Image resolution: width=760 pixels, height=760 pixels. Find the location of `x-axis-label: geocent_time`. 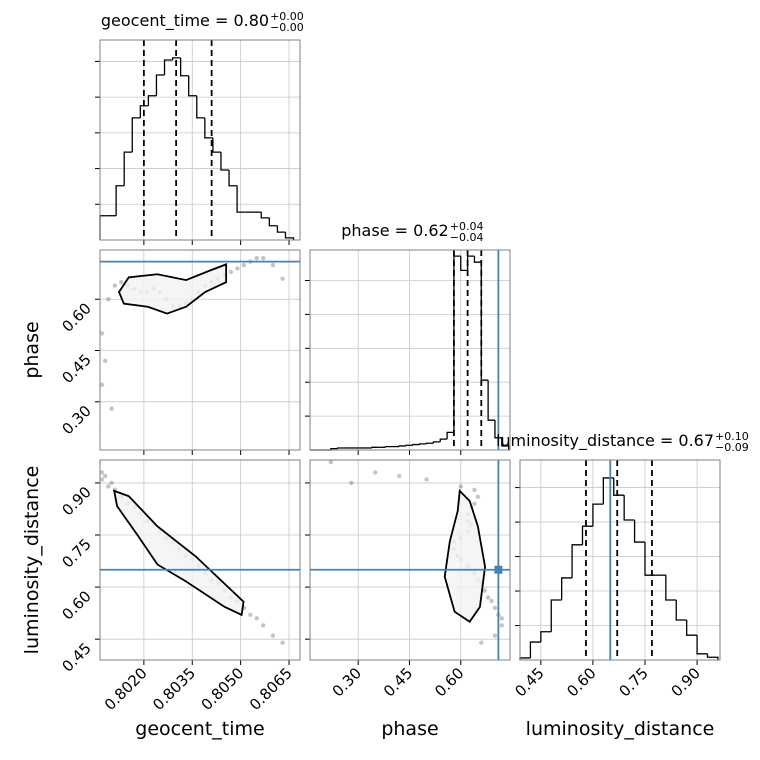

x-axis-label: geocent_time is located at coordinates (199, 729).